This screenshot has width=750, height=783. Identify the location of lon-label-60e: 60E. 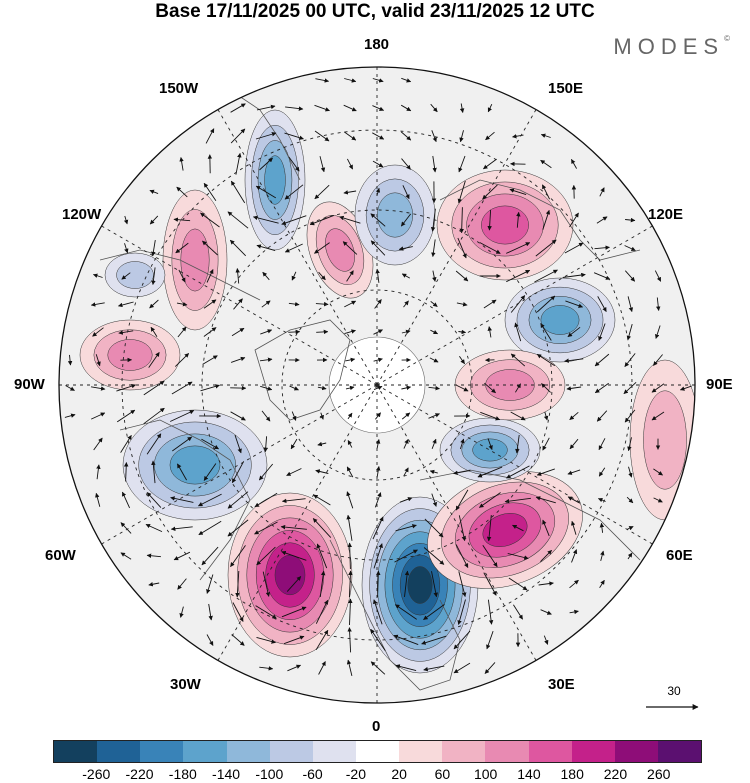
(679, 555).